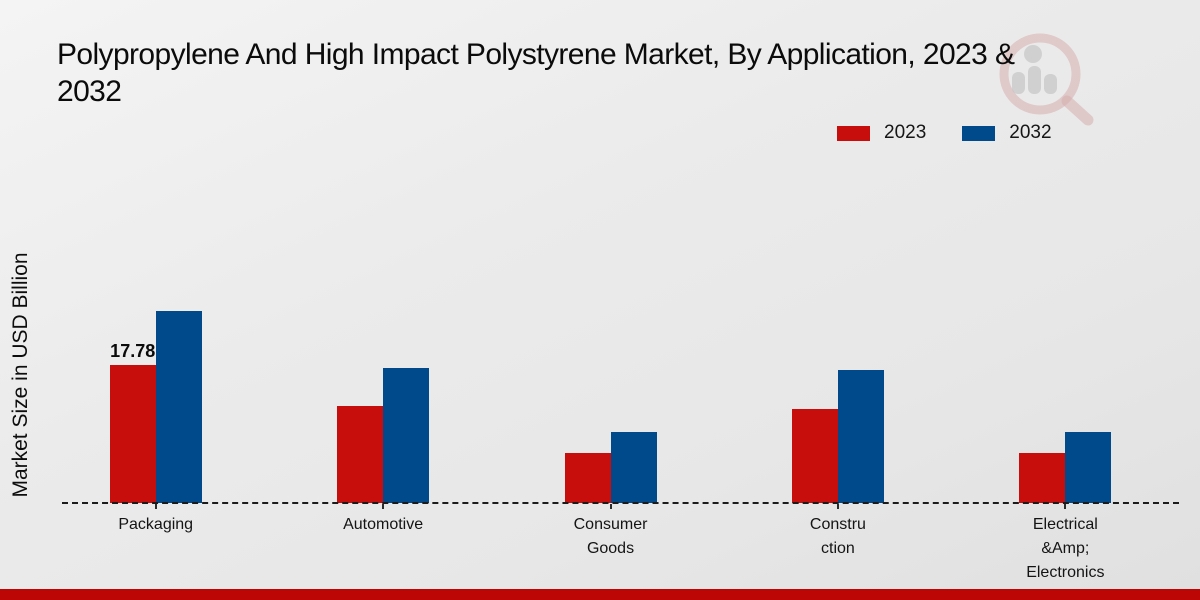 Image resolution: width=1200 pixels, height=600 pixels. What do you see at coordinates (587, 478) in the screenshot?
I see `bar-2023-consumer-goods` at bounding box center [587, 478].